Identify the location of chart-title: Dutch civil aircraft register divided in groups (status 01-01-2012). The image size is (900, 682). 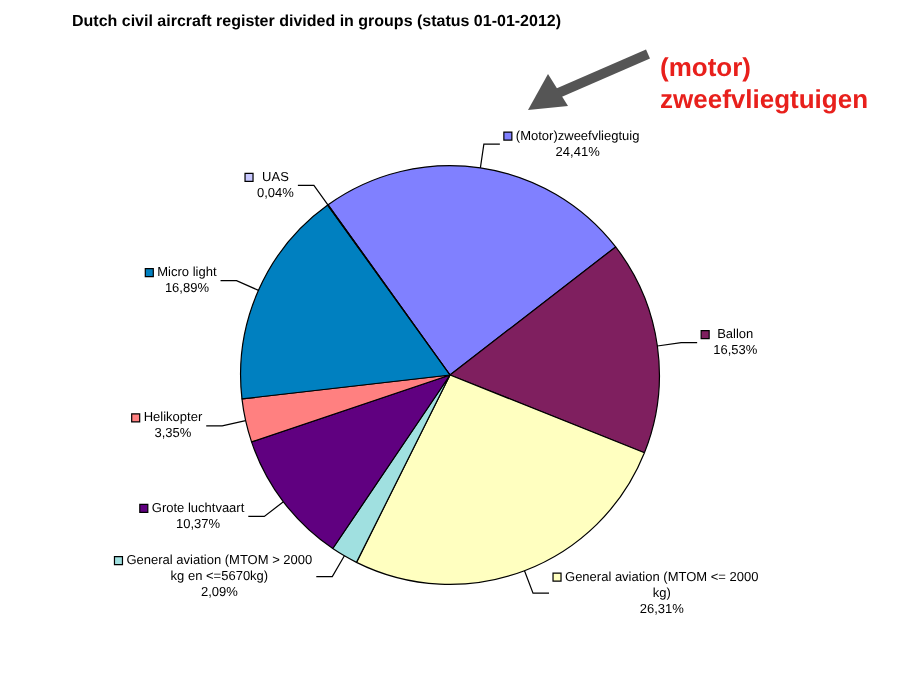
(317, 21).